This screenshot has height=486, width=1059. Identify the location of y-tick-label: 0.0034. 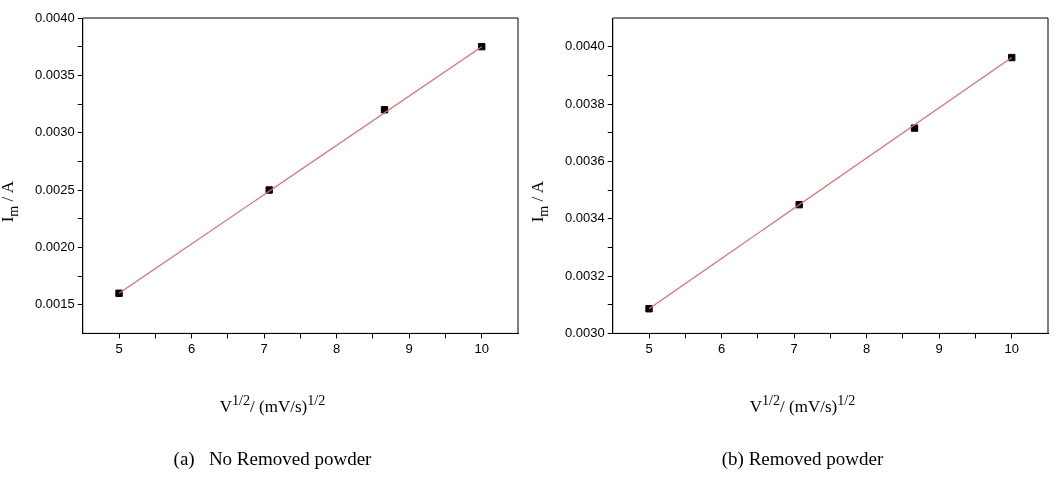
(585, 218).